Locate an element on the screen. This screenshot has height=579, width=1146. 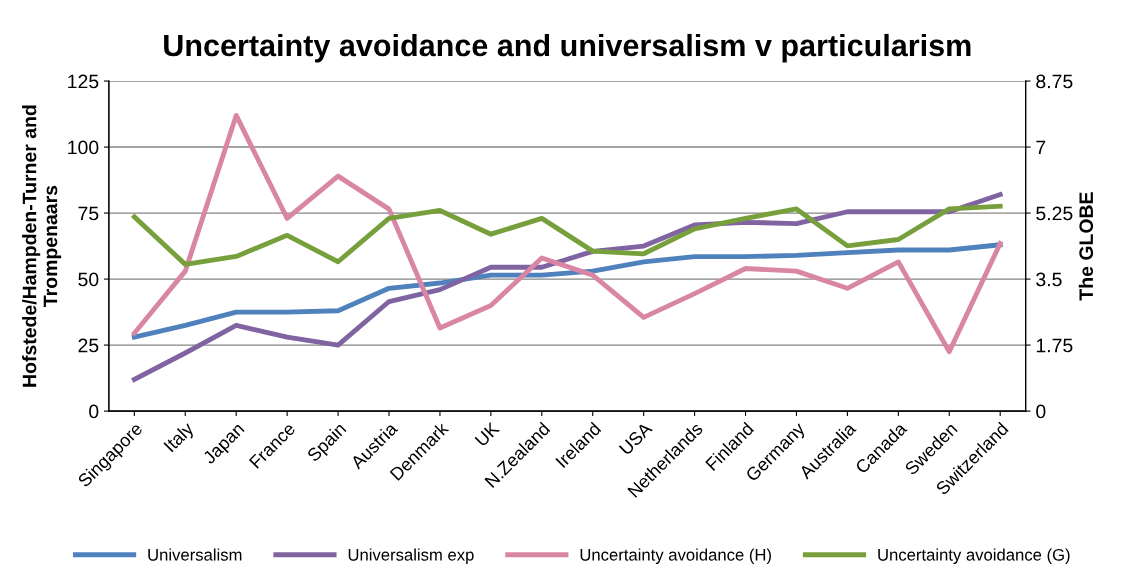
y-tick-label: 100 is located at coordinates (83, 147).